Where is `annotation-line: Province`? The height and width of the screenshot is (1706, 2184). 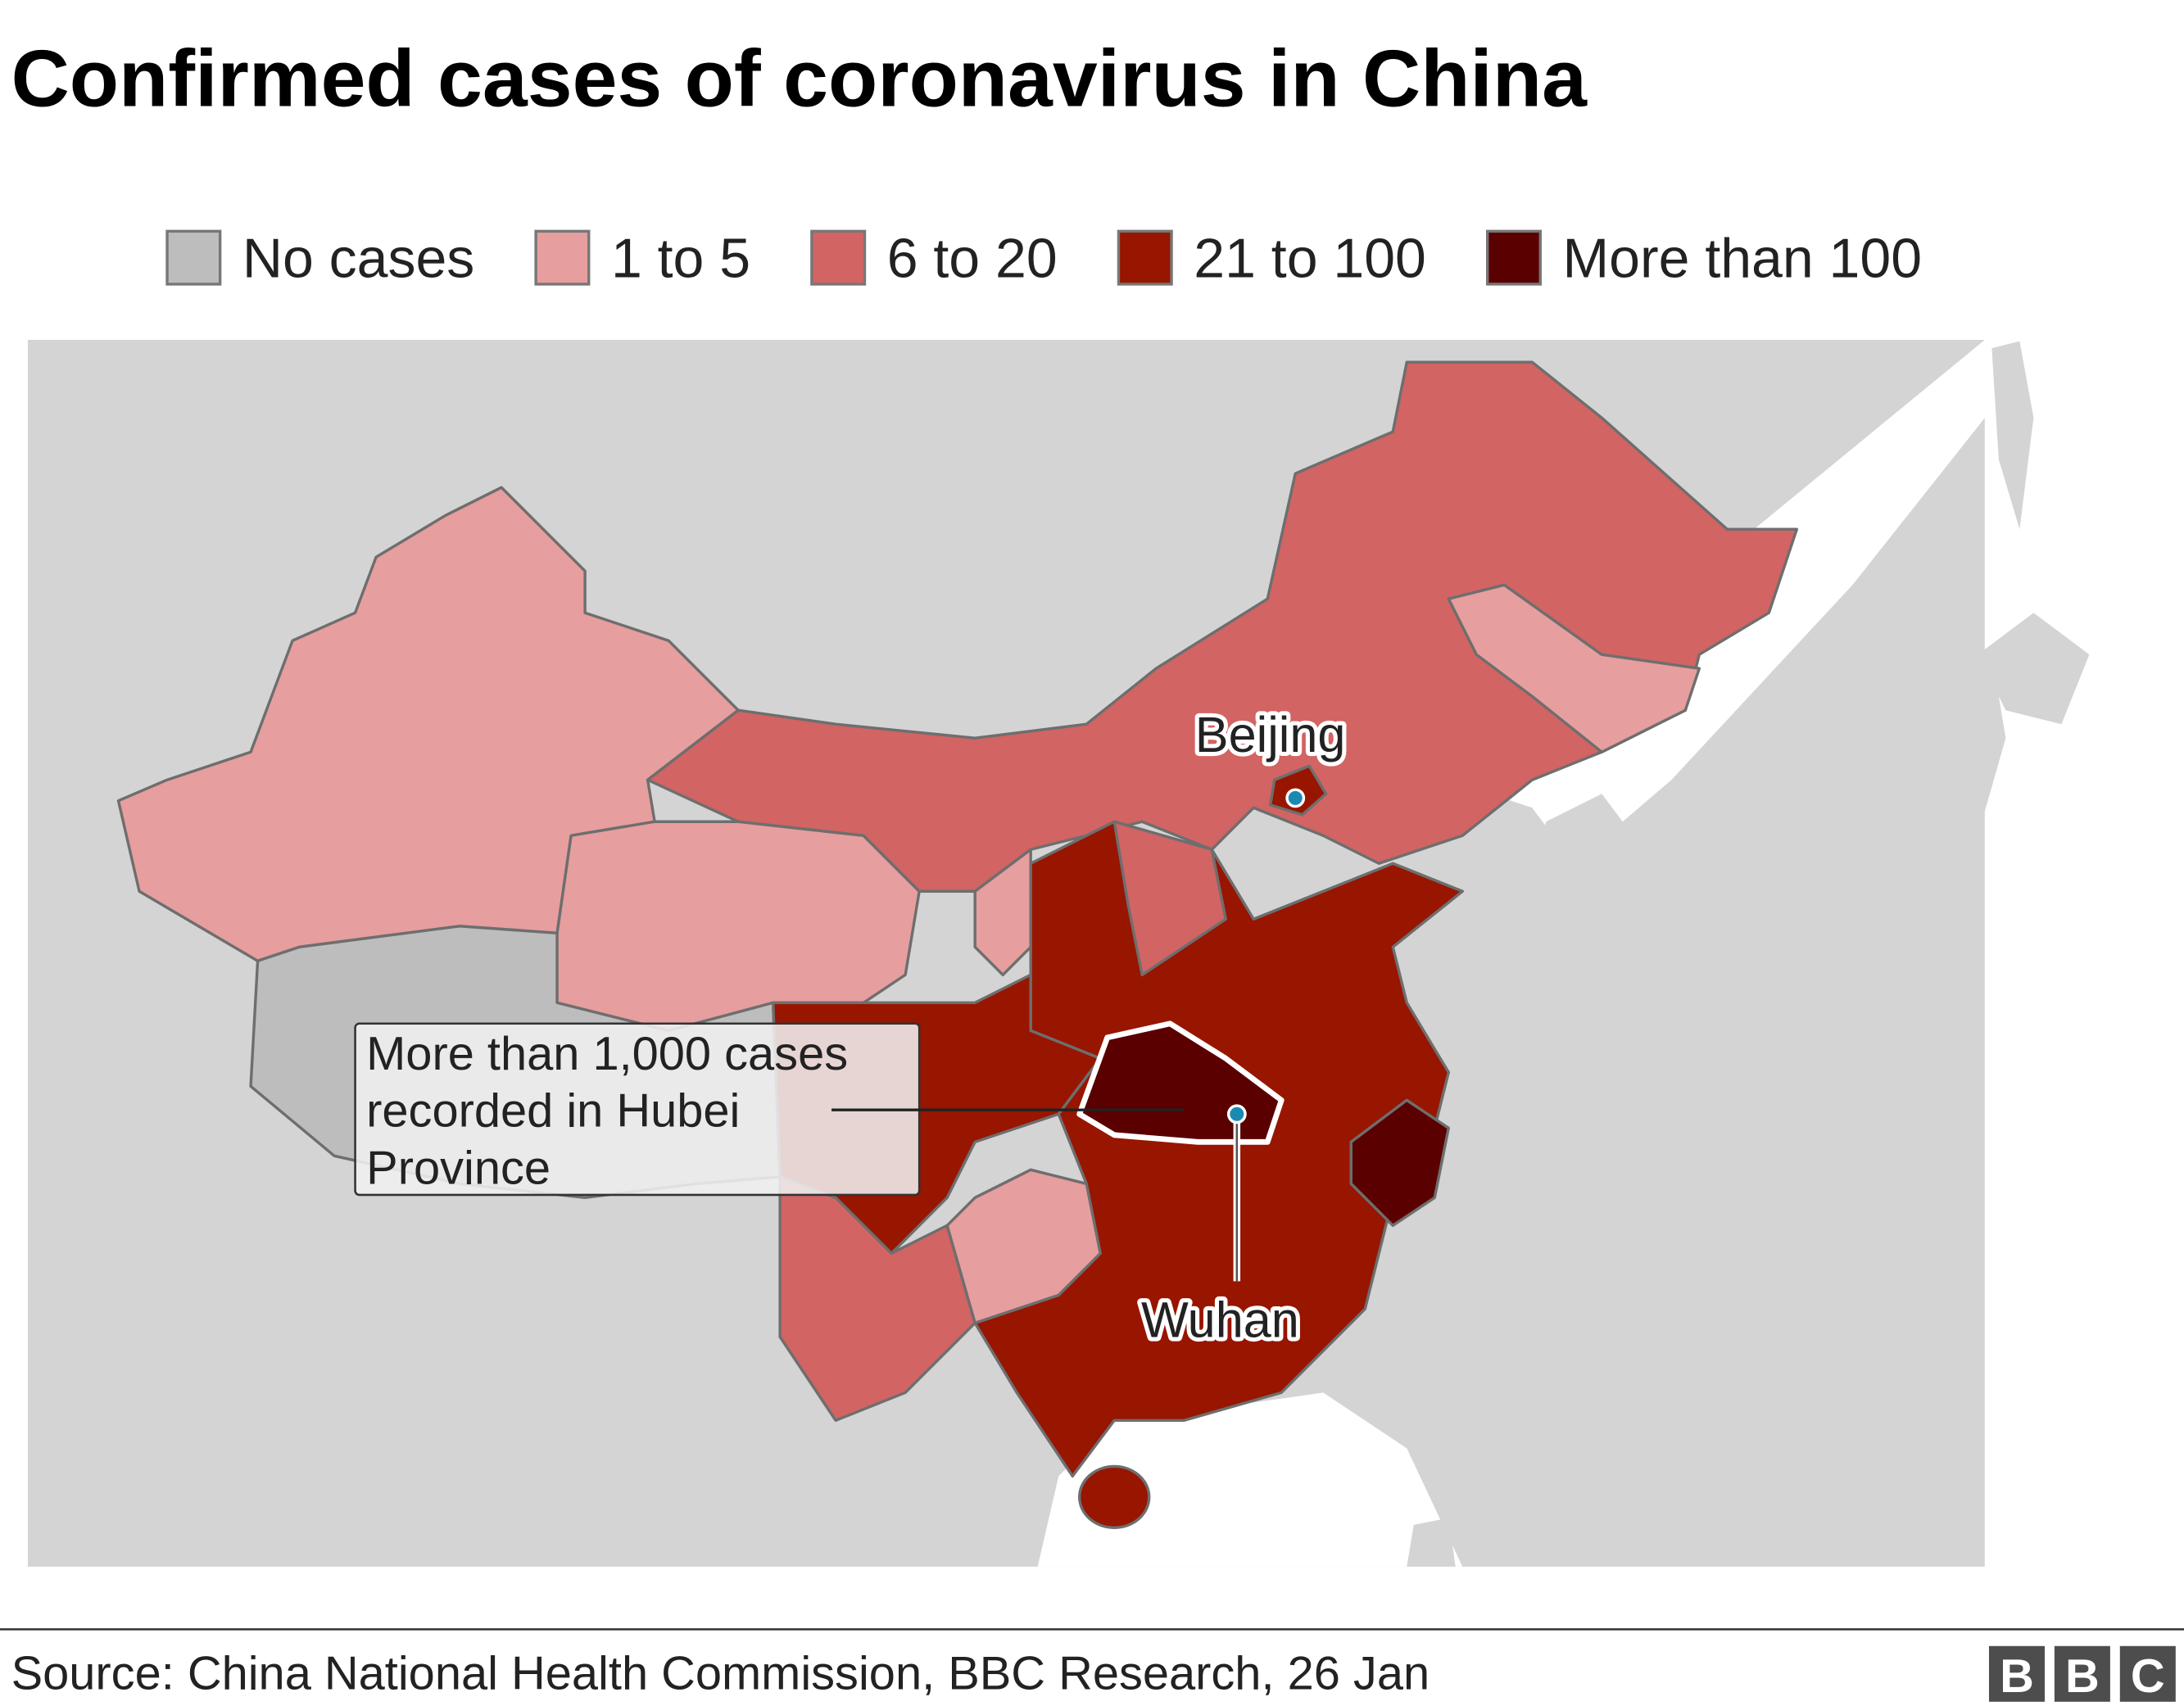
annotation-line: Province is located at coordinates (459, 1168).